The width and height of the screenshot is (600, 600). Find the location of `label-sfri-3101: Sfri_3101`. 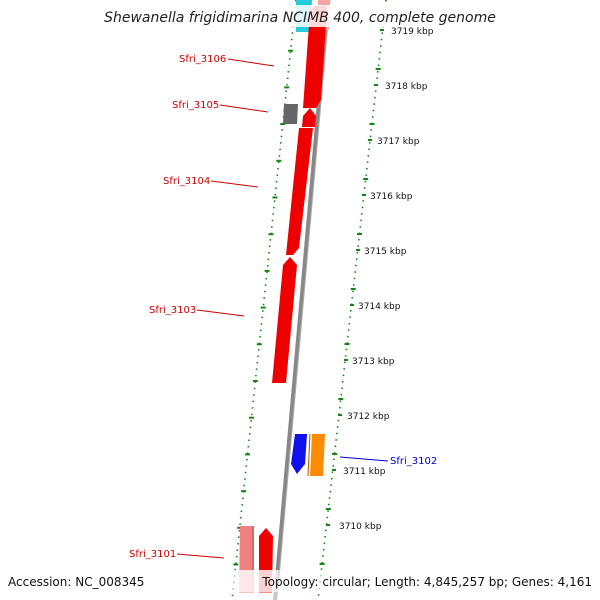

label-sfri-3101: Sfri_3101 is located at coordinates (152, 554).